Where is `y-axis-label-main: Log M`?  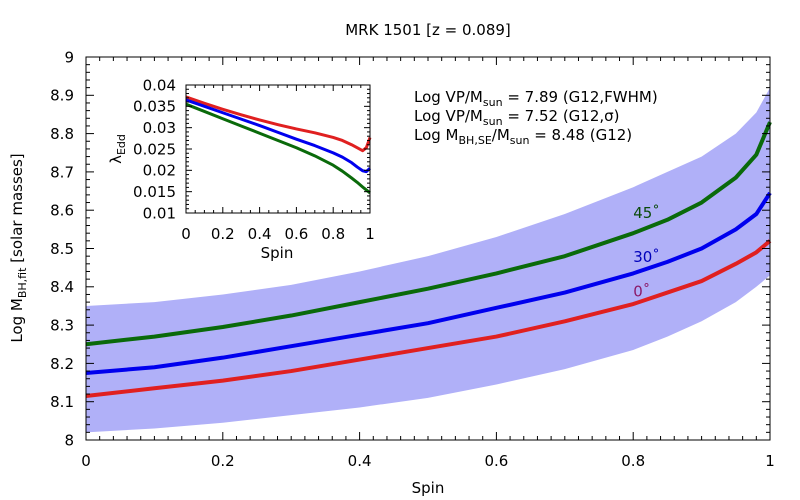
y-axis-label-main: Log M is located at coordinates (17, 320).